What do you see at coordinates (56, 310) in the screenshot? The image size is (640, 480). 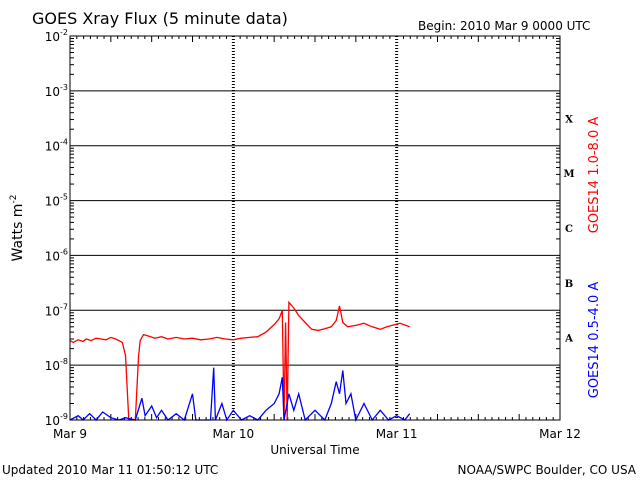 I see `y-tick-label: 10⁻⁷` at bounding box center [56, 310].